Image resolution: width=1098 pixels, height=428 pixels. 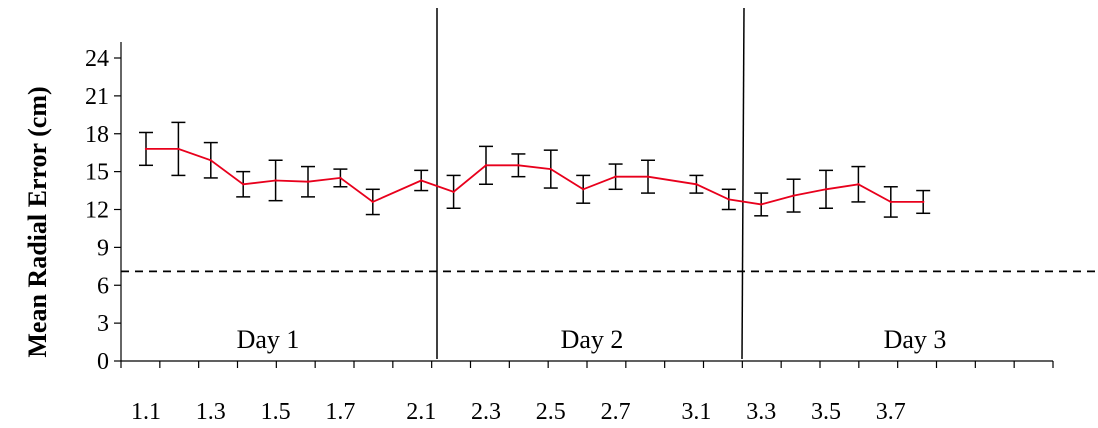 What do you see at coordinates (103, 362) in the screenshot?
I see `y-tick-label: 0` at bounding box center [103, 362].